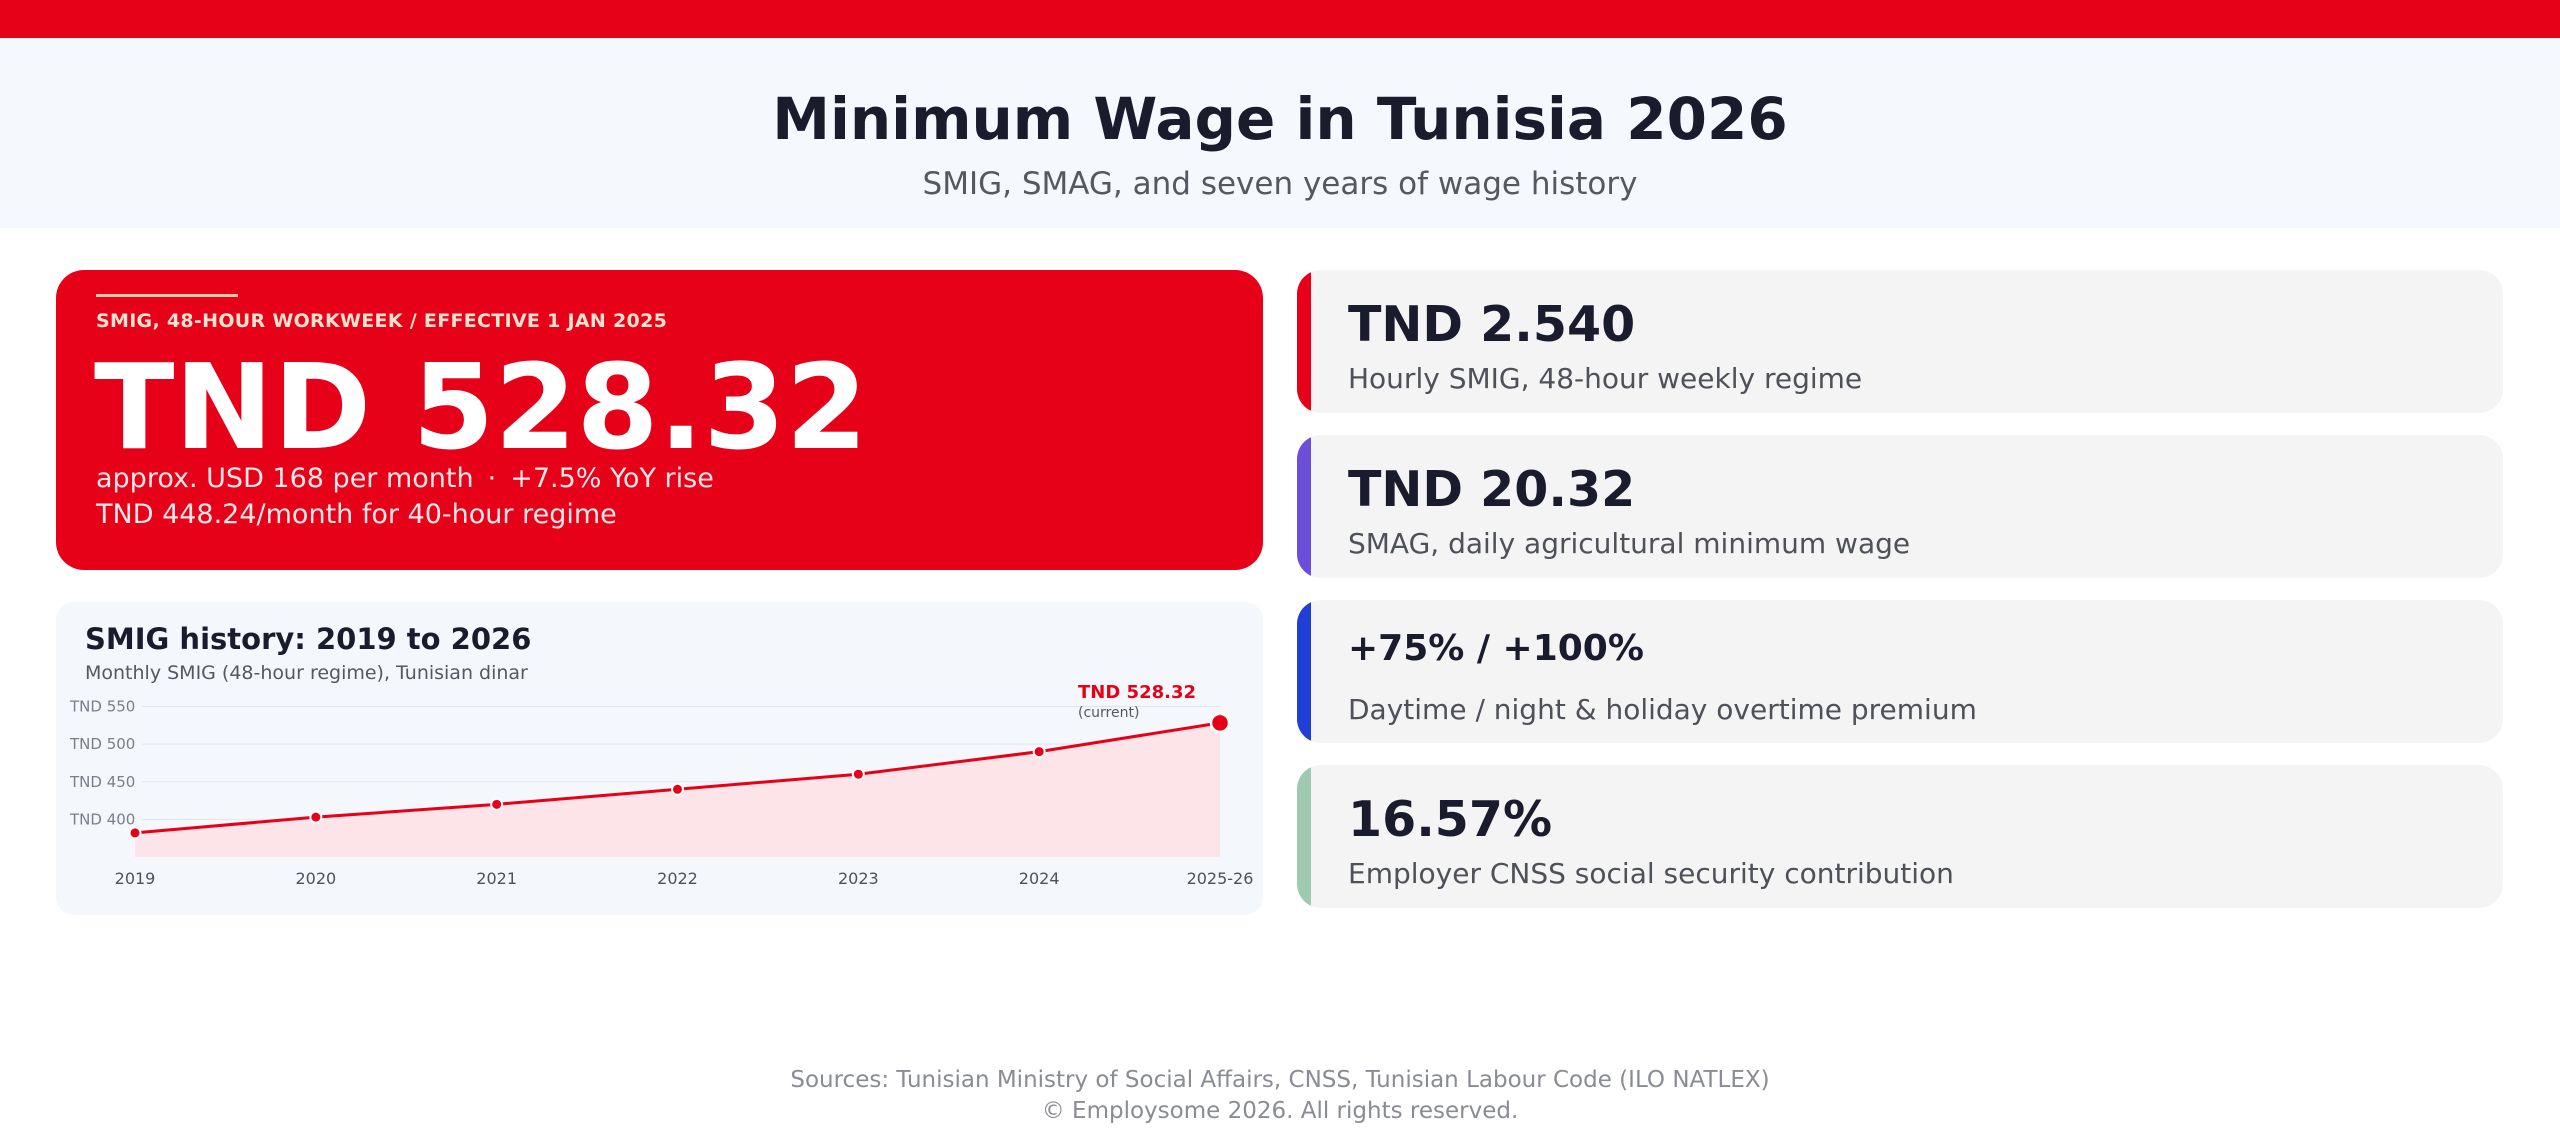  Describe the element at coordinates (167, 295) in the screenshot. I see `hero-rule` at that location.